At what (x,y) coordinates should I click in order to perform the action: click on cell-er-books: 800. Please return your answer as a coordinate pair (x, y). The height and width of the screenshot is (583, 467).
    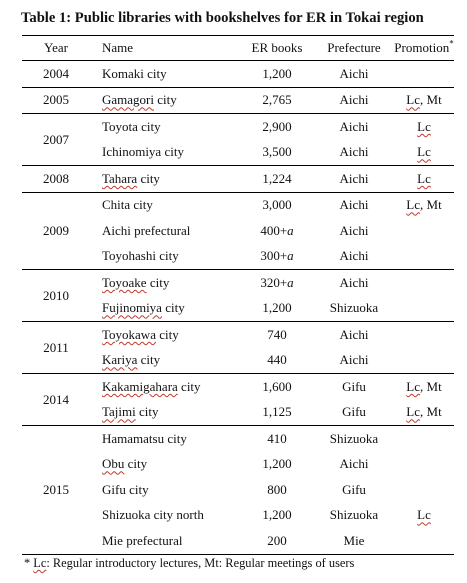
    Looking at the image, I should click on (277, 489).